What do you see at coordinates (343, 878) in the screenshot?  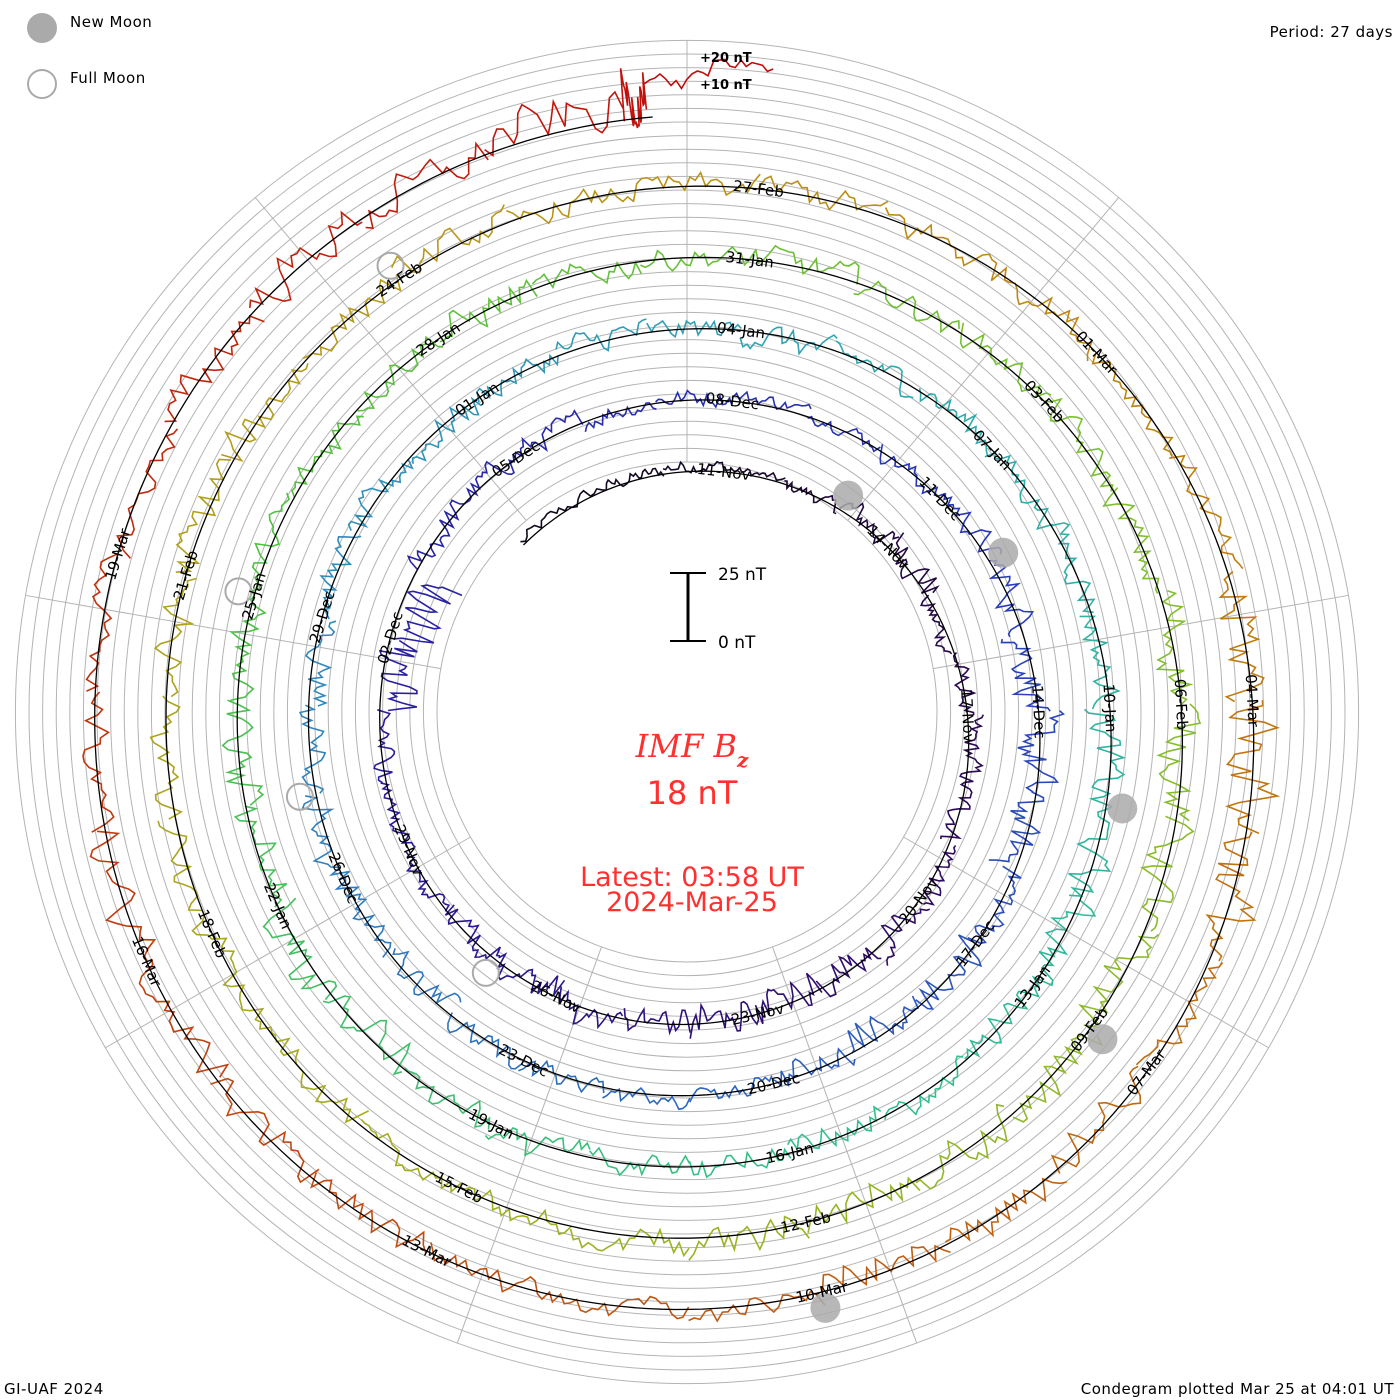 I see `date-label: 26-Dec` at bounding box center [343, 878].